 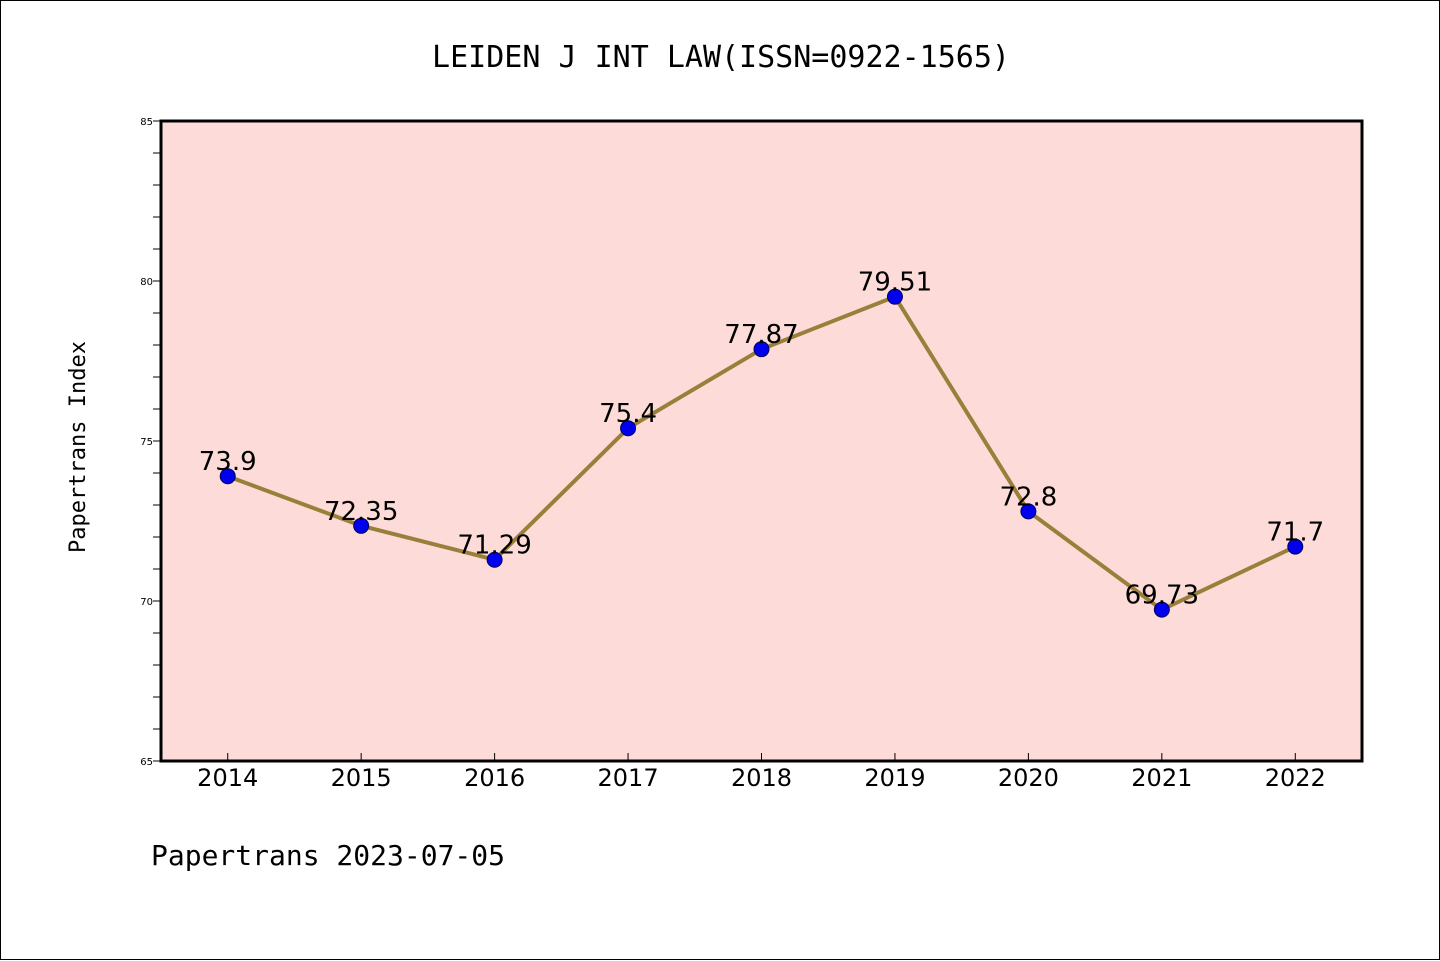 What do you see at coordinates (628, 414) in the screenshot?
I see `data-label: 75.4` at bounding box center [628, 414].